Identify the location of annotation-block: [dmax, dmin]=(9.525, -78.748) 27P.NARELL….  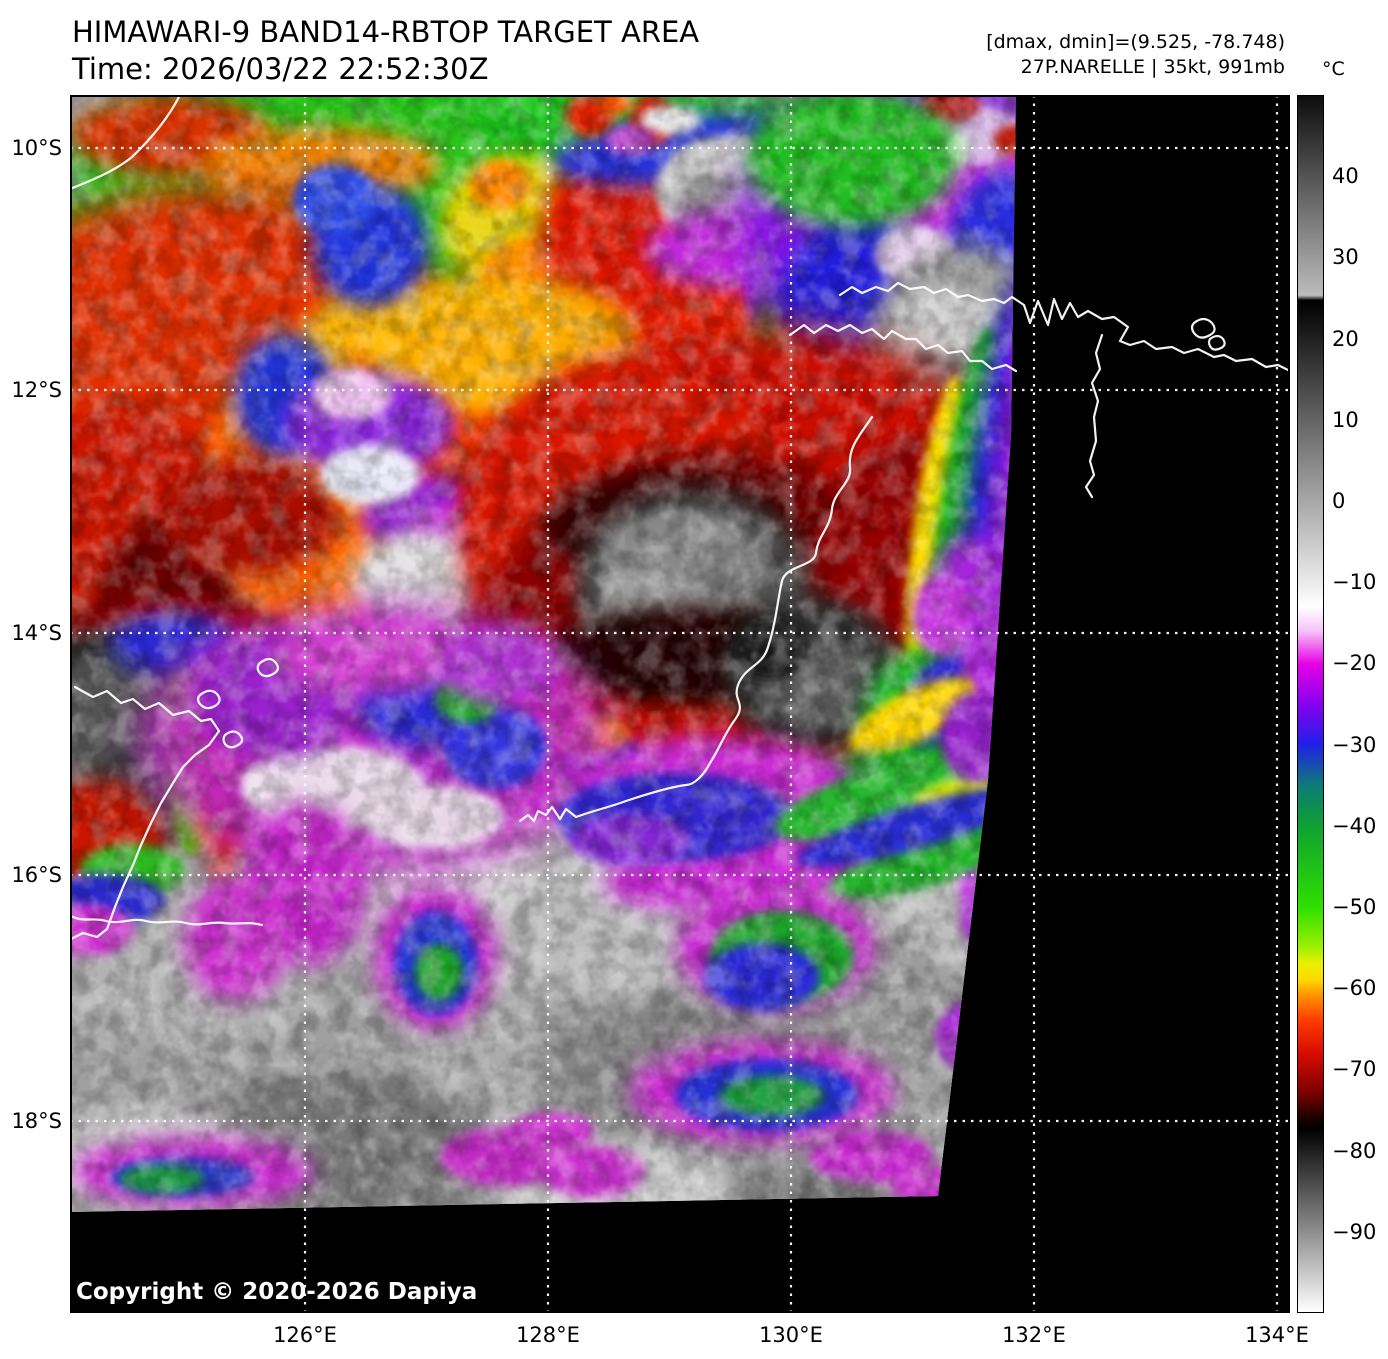
(1135, 55).